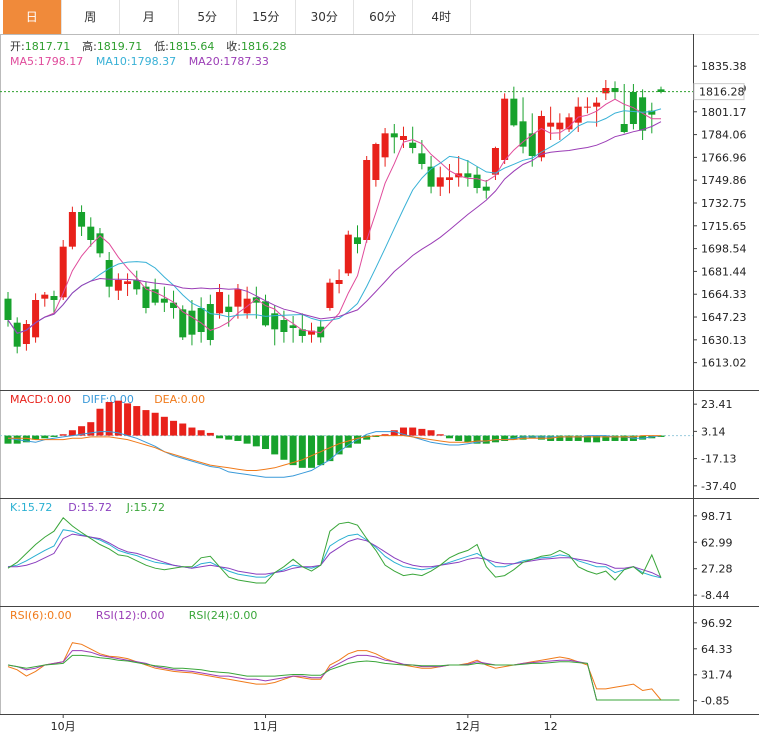 The height and width of the screenshot is (750, 759). Describe the element at coordinates (467, 726) in the screenshot. I see `x-tick-label: 12月` at that location.